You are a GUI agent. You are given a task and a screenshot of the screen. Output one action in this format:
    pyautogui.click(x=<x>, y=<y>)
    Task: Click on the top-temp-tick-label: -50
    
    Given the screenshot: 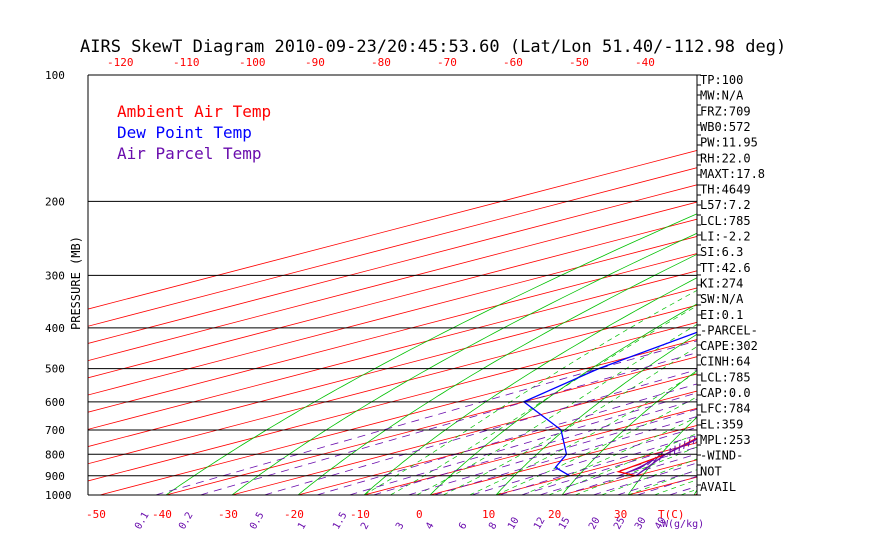 What is the action you would take?
    pyautogui.click(x=579, y=62)
    